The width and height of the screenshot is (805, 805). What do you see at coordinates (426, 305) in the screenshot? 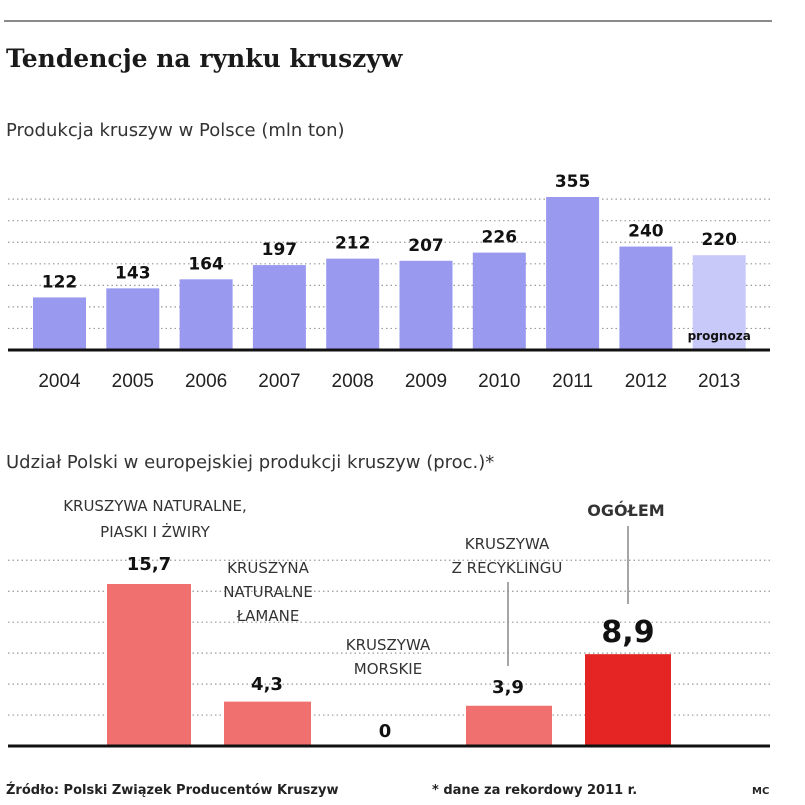
I see `bar-2009` at bounding box center [426, 305].